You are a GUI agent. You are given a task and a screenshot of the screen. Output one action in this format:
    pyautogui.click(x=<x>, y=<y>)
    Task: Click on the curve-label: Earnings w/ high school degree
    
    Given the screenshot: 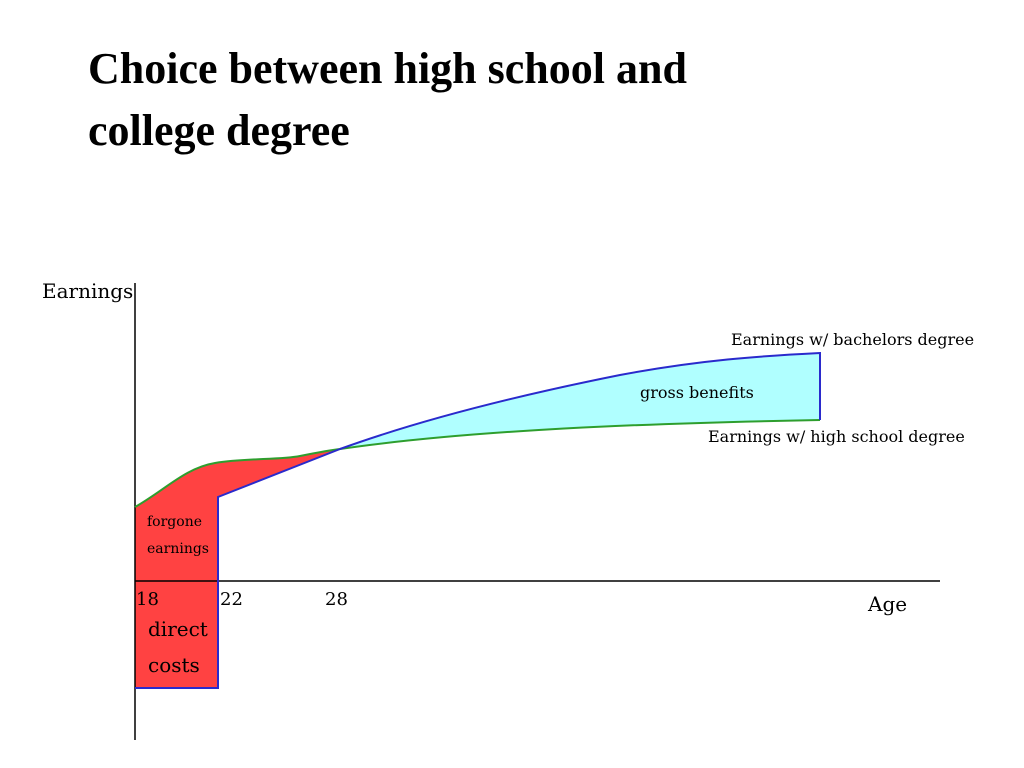 What is the action you would take?
    pyautogui.click(x=836, y=436)
    